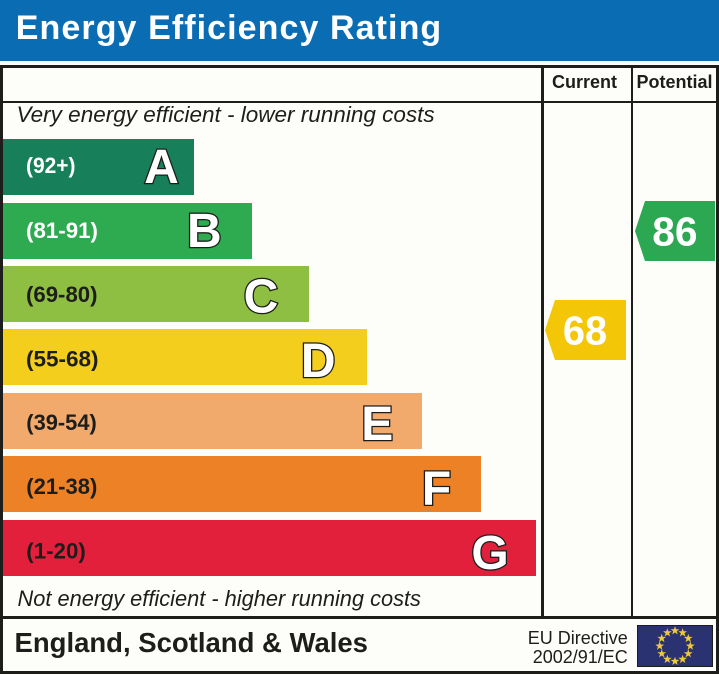 This screenshot has height=675, width=719. Describe the element at coordinates (56, 550) in the screenshot. I see `svg-text: (1-20)` at that location.